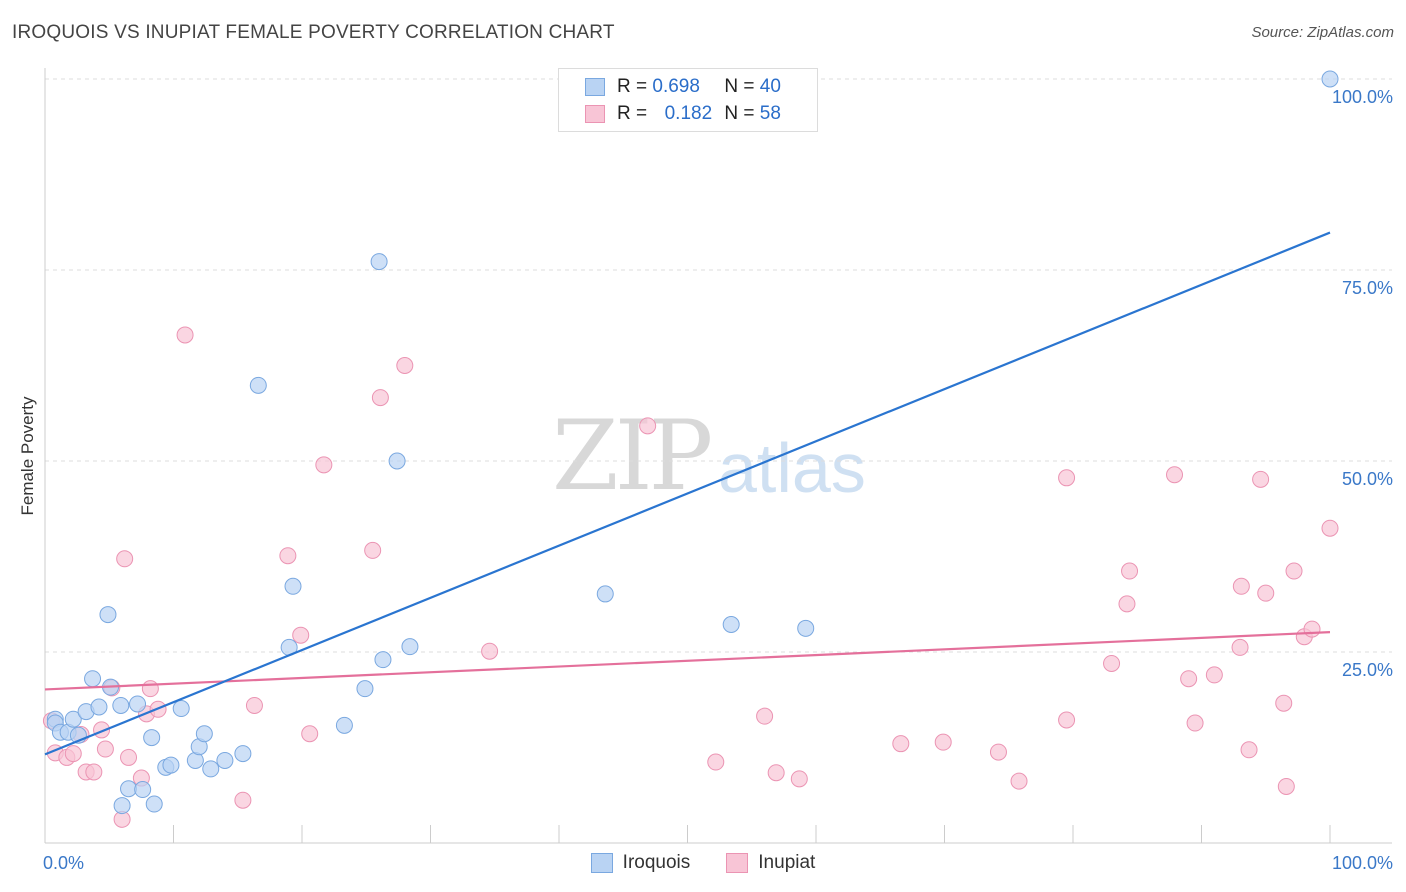  Describe the element at coordinates (1367, 479) in the screenshot. I see `y-tick-label: 50.0%` at that location.